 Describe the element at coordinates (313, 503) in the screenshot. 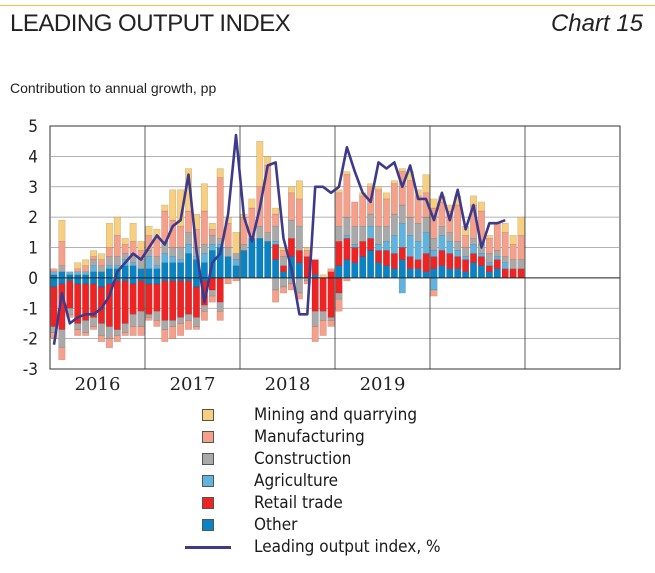

I see `legend-item-retail: Retail trade` at that location.